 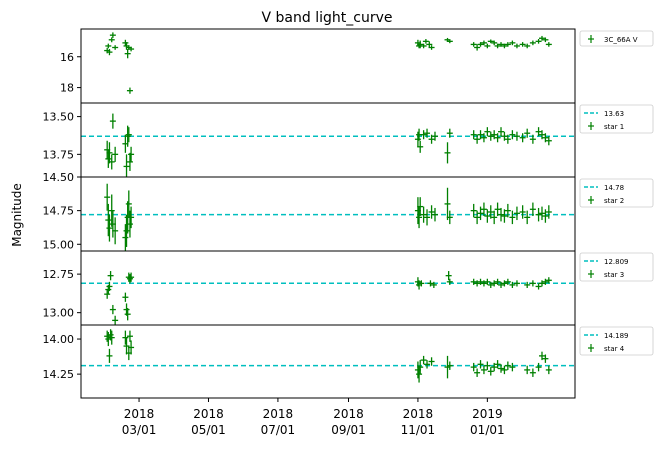 I want to click on y-tick-label: 15.00, so click(x=59, y=244).